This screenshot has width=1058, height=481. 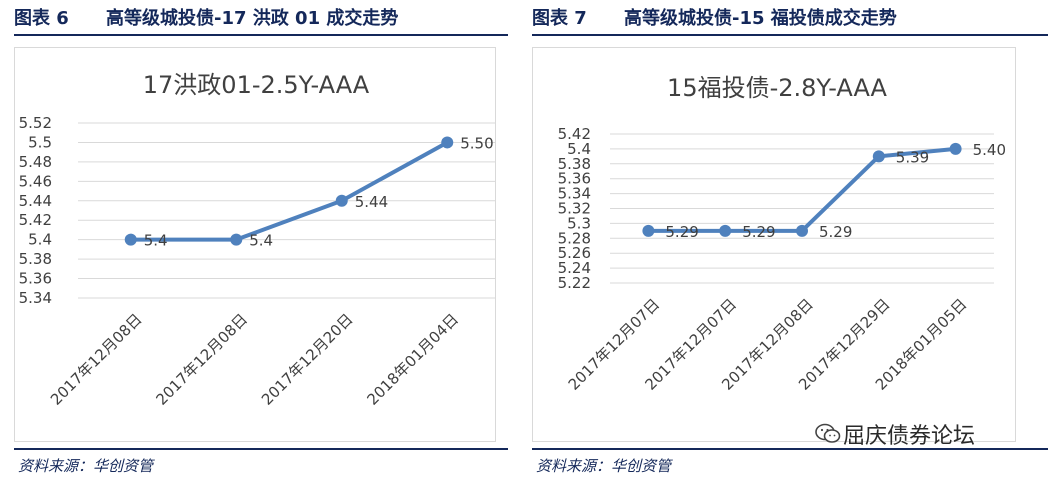 I want to click on y-tick-label: 5.28, so click(x=574, y=238).